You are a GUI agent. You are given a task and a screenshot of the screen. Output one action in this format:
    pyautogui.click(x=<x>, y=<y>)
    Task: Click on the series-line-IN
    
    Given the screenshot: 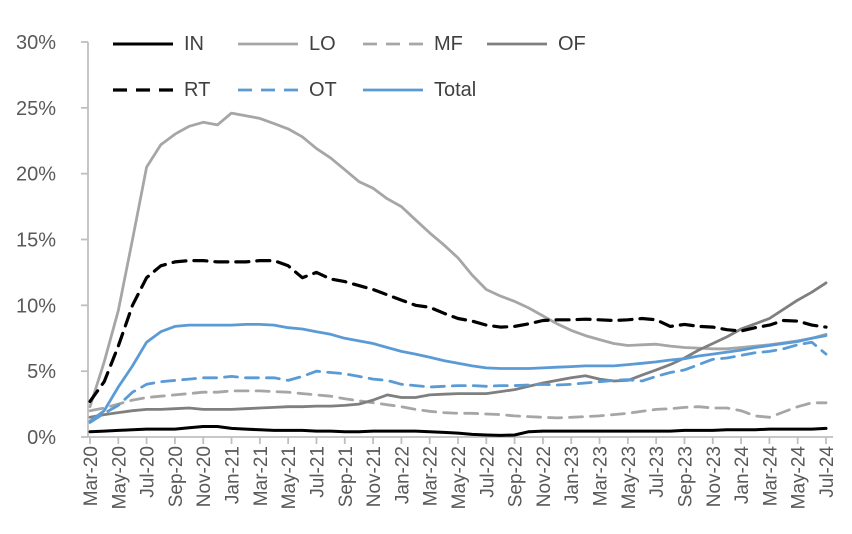 What is the action you would take?
    pyautogui.click(x=458, y=431)
    